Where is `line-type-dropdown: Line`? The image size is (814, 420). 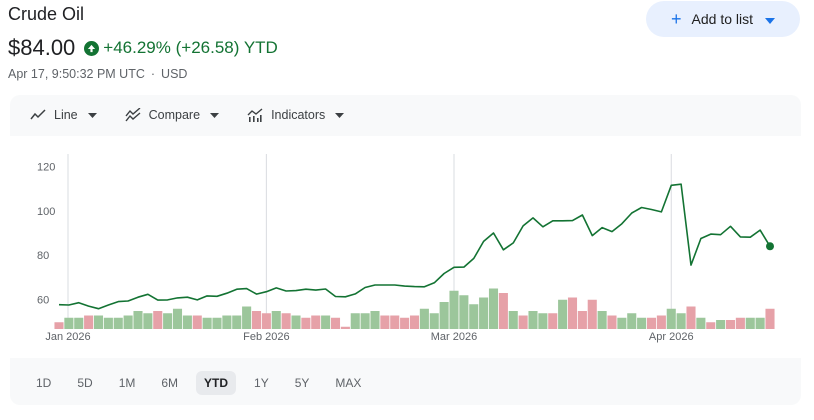 line-type-dropdown: Line is located at coordinates (67, 115).